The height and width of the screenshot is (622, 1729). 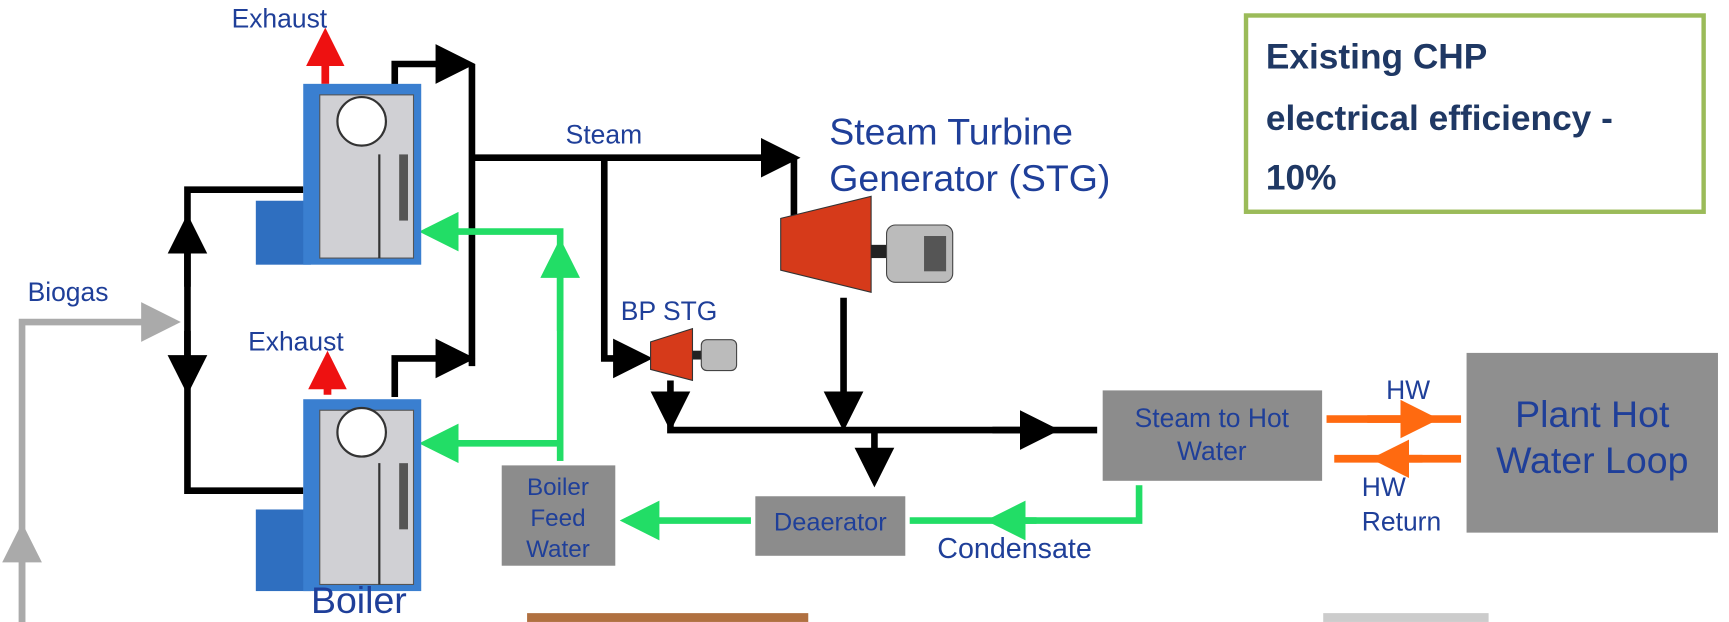 I want to click on stg-label: Steam Turbine, so click(x=951, y=131).